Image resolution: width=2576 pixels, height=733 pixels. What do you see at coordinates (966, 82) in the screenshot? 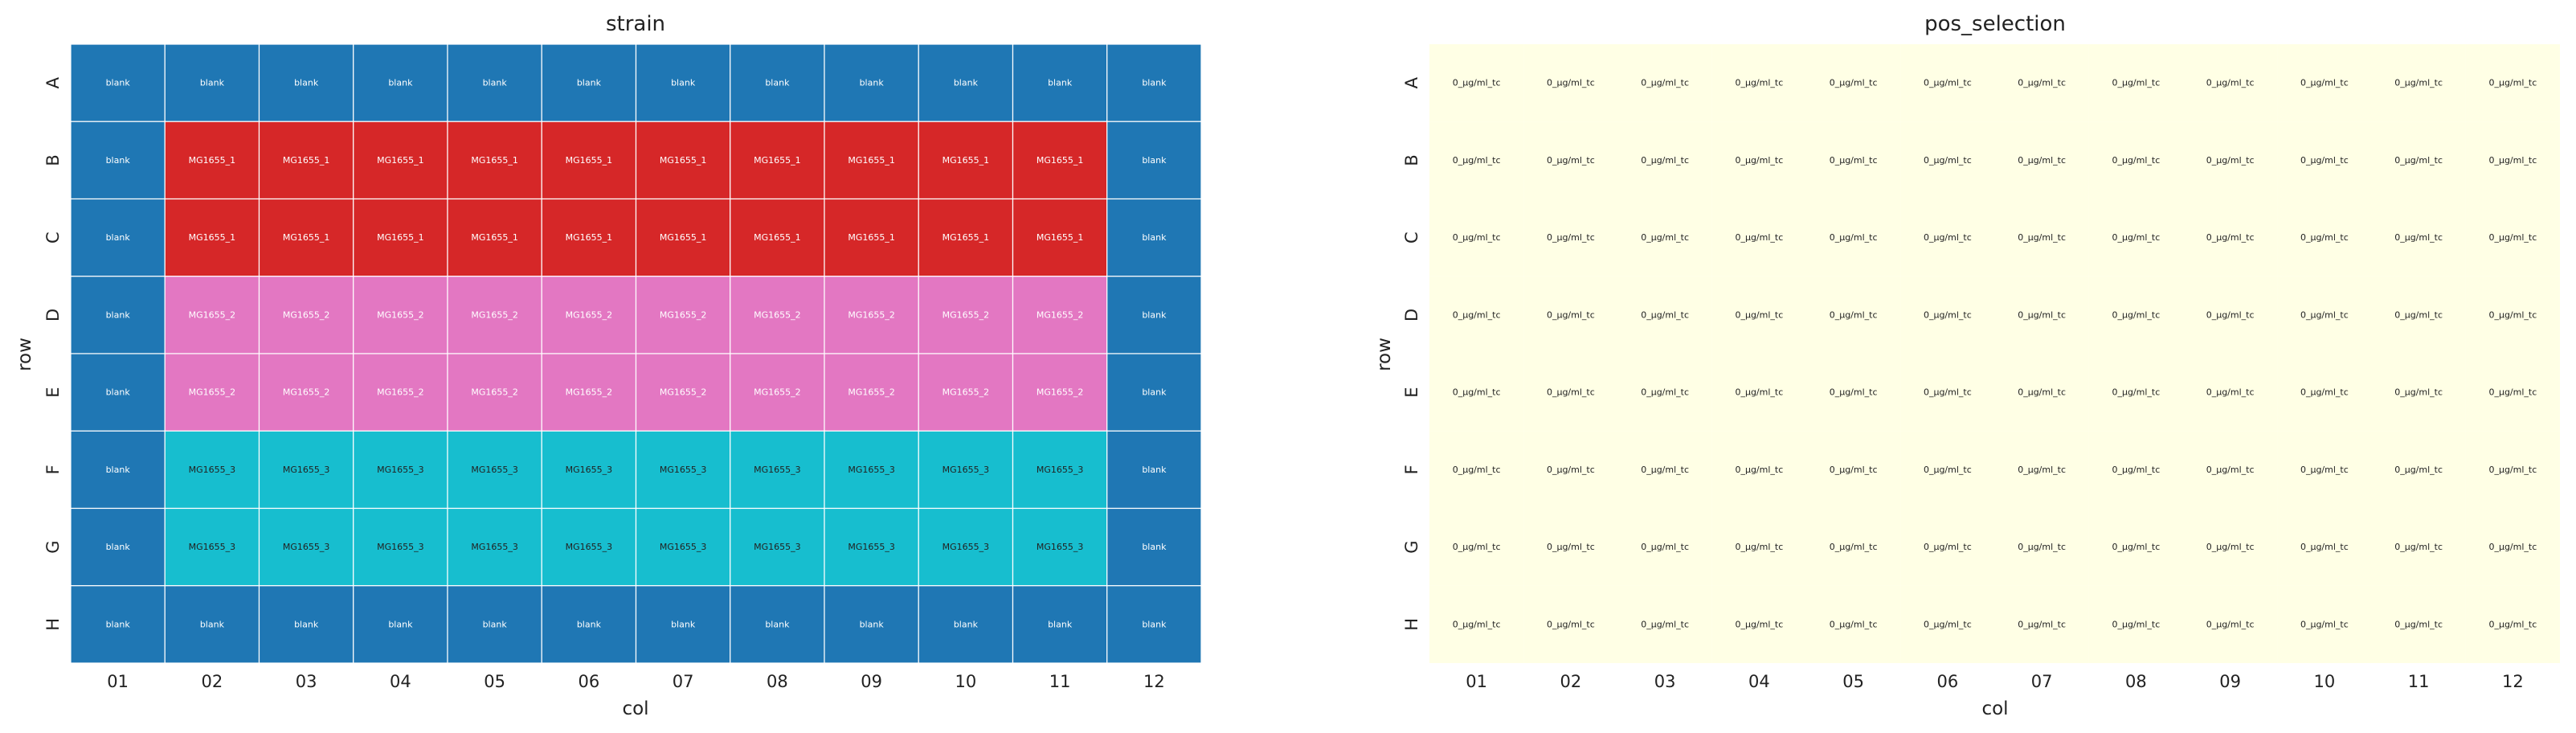
I see `strain-cell-A10` at bounding box center [966, 82].